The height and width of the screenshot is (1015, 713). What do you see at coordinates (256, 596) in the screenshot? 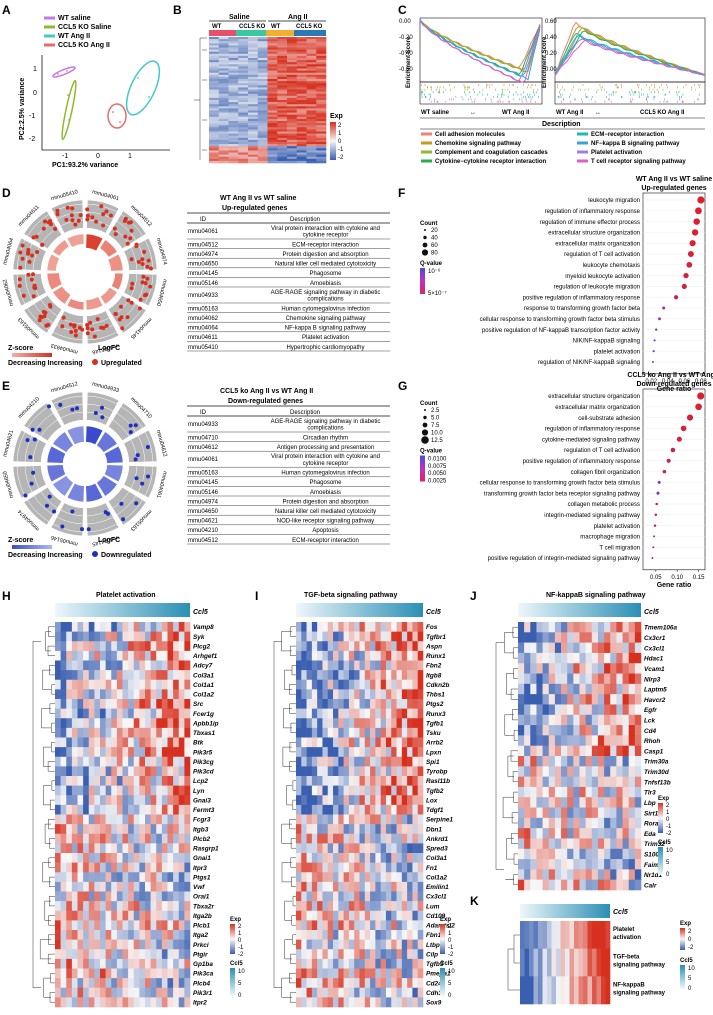
I see `panel-label-i: I` at bounding box center [256, 596].